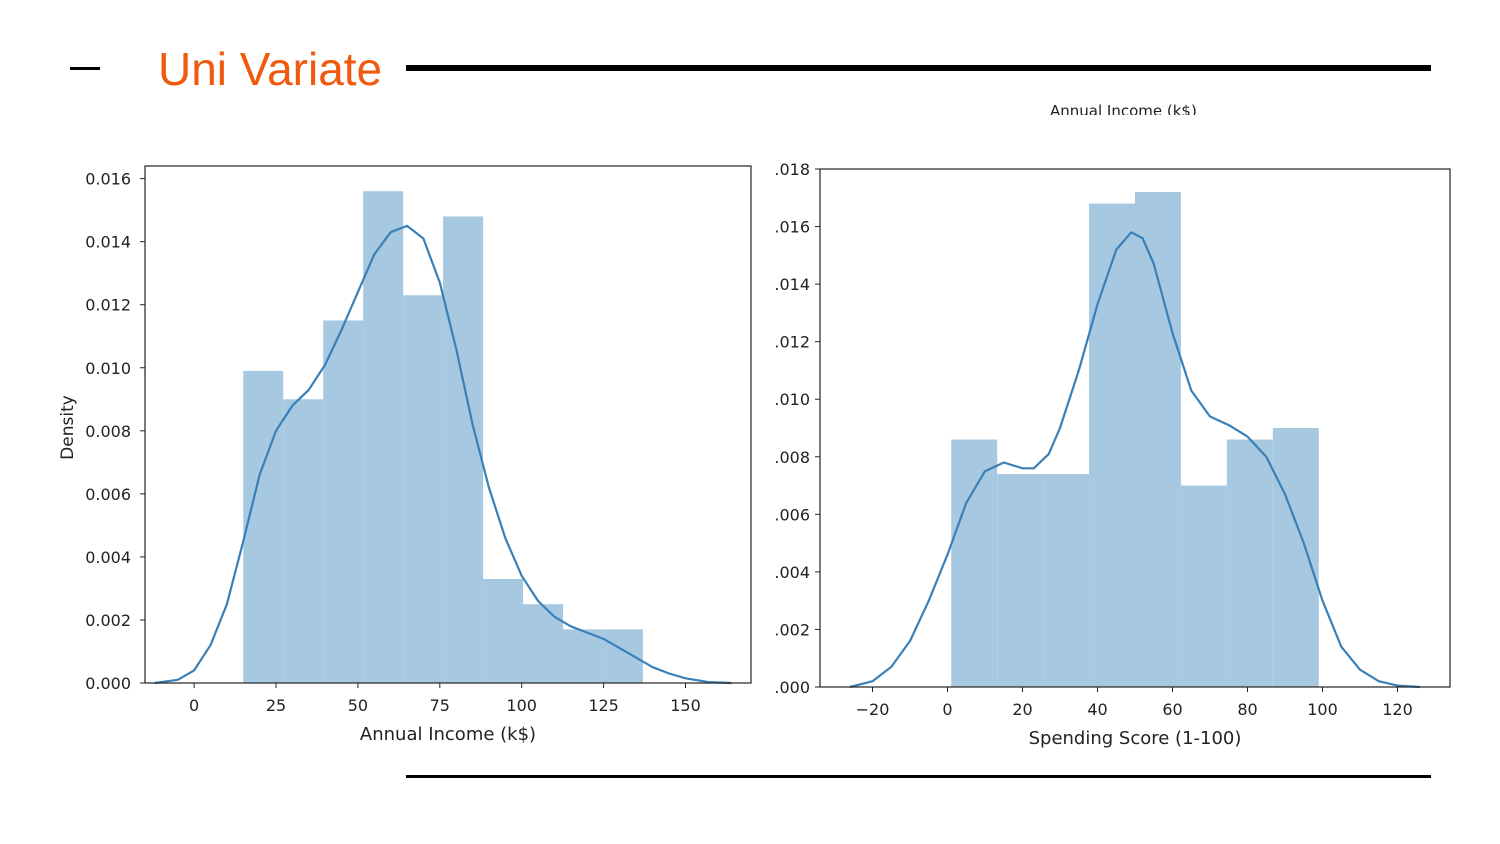  I want to click on y-tick-label: 0.004, so click(108, 557).